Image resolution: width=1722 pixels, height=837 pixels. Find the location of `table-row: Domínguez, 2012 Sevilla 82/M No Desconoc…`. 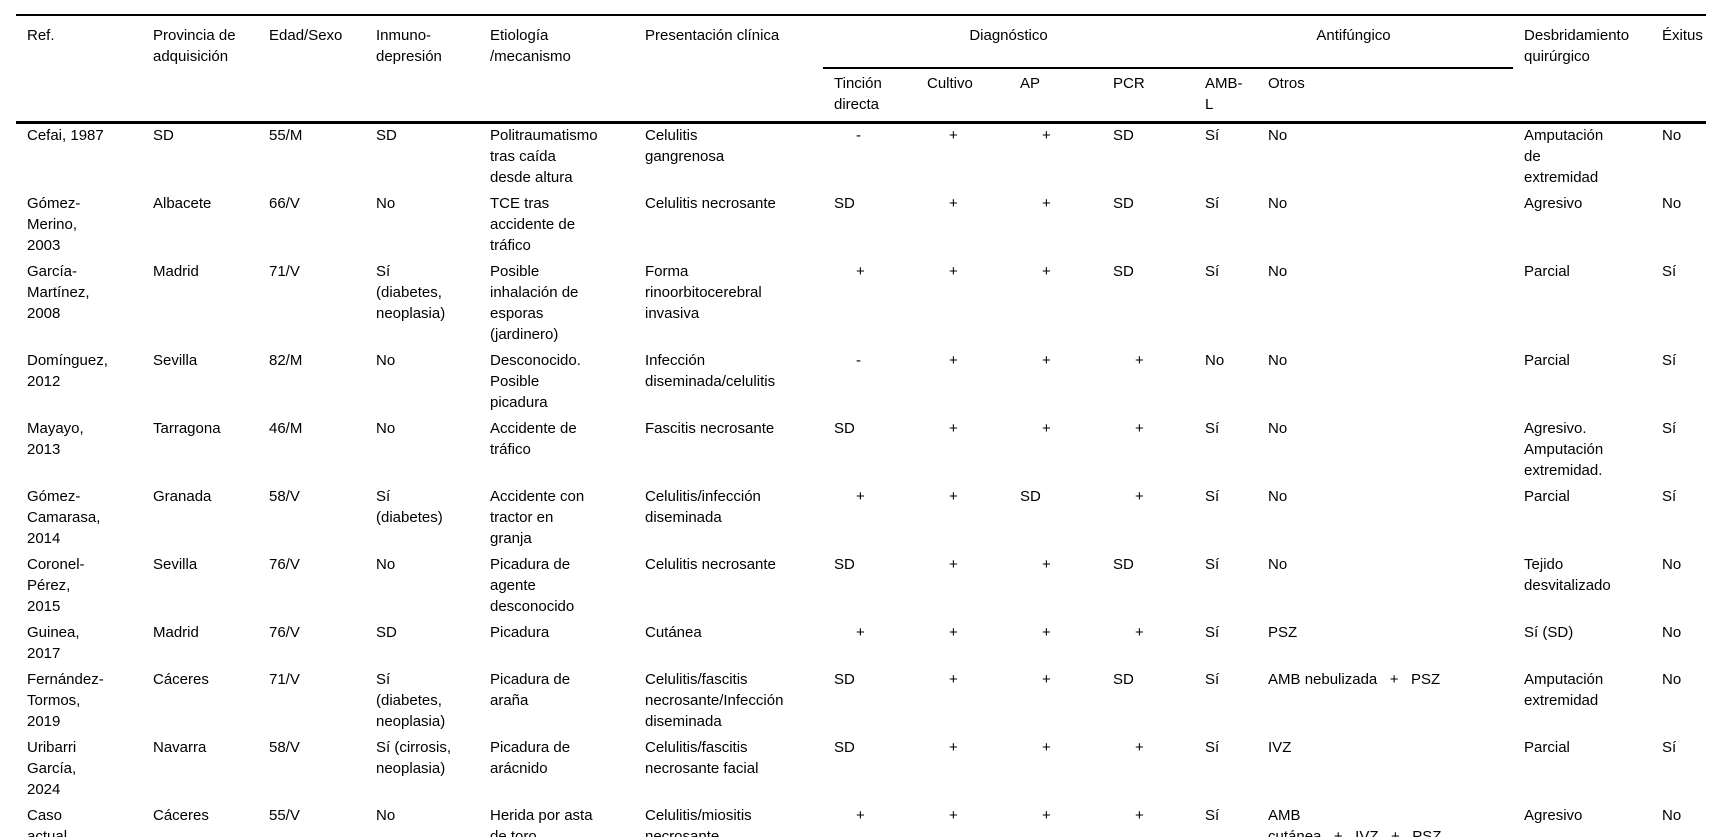

table-row: Domínguez, 2012 Sevilla 82/M No Desconoc… is located at coordinates (861, 383).